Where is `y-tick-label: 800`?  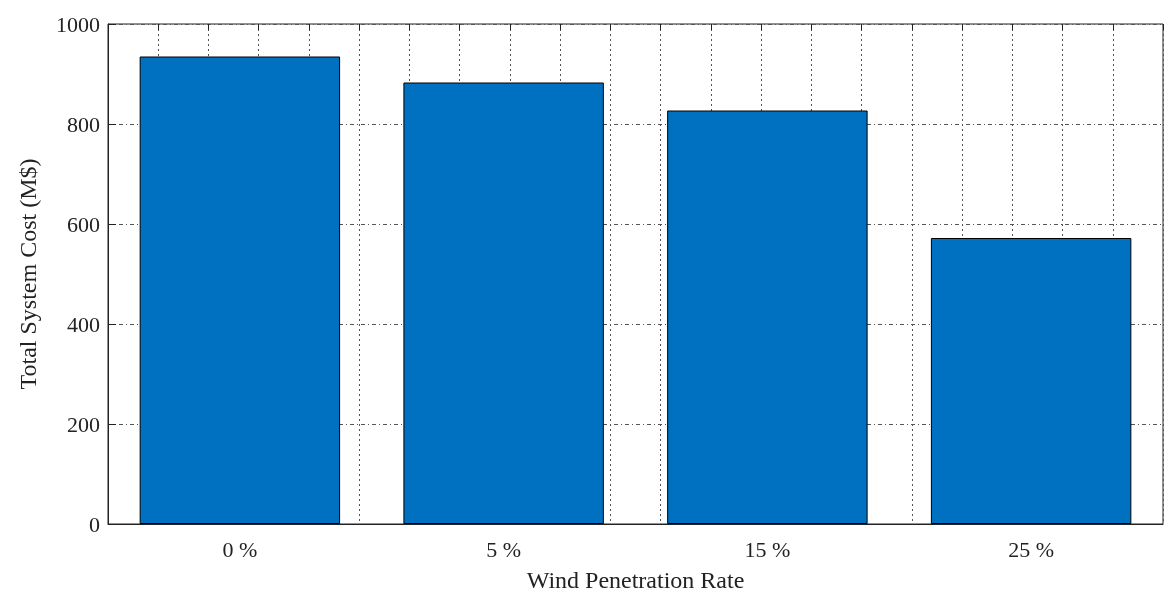 y-tick-label: 800 is located at coordinates (83, 124).